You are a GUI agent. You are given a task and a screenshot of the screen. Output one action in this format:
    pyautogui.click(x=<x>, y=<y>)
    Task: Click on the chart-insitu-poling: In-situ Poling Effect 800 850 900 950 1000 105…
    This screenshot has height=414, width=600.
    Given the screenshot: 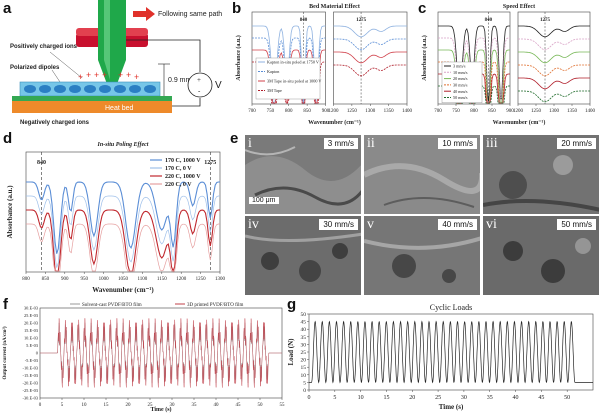 What is the action you would take?
    pyautogui.click(x=116, y=218)
    